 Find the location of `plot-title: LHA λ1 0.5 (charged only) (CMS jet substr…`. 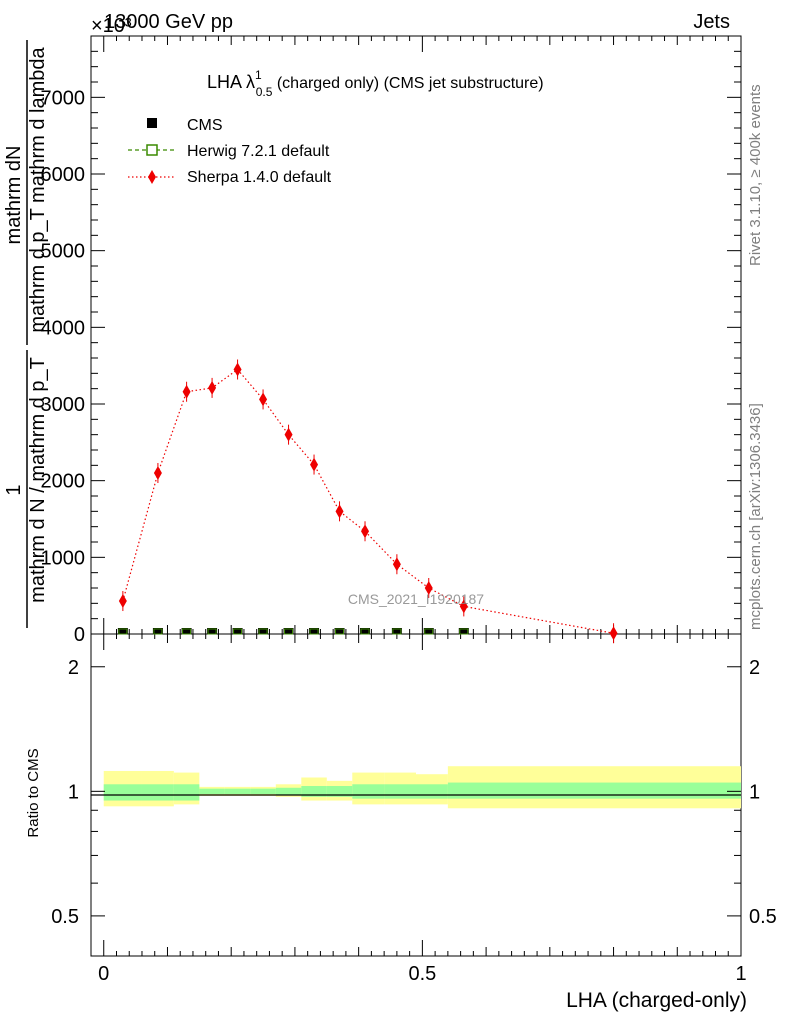

plot-title: LHA λ1 0.5 (charged only) (CMS jet substr… is located at coordinates (375, 83).